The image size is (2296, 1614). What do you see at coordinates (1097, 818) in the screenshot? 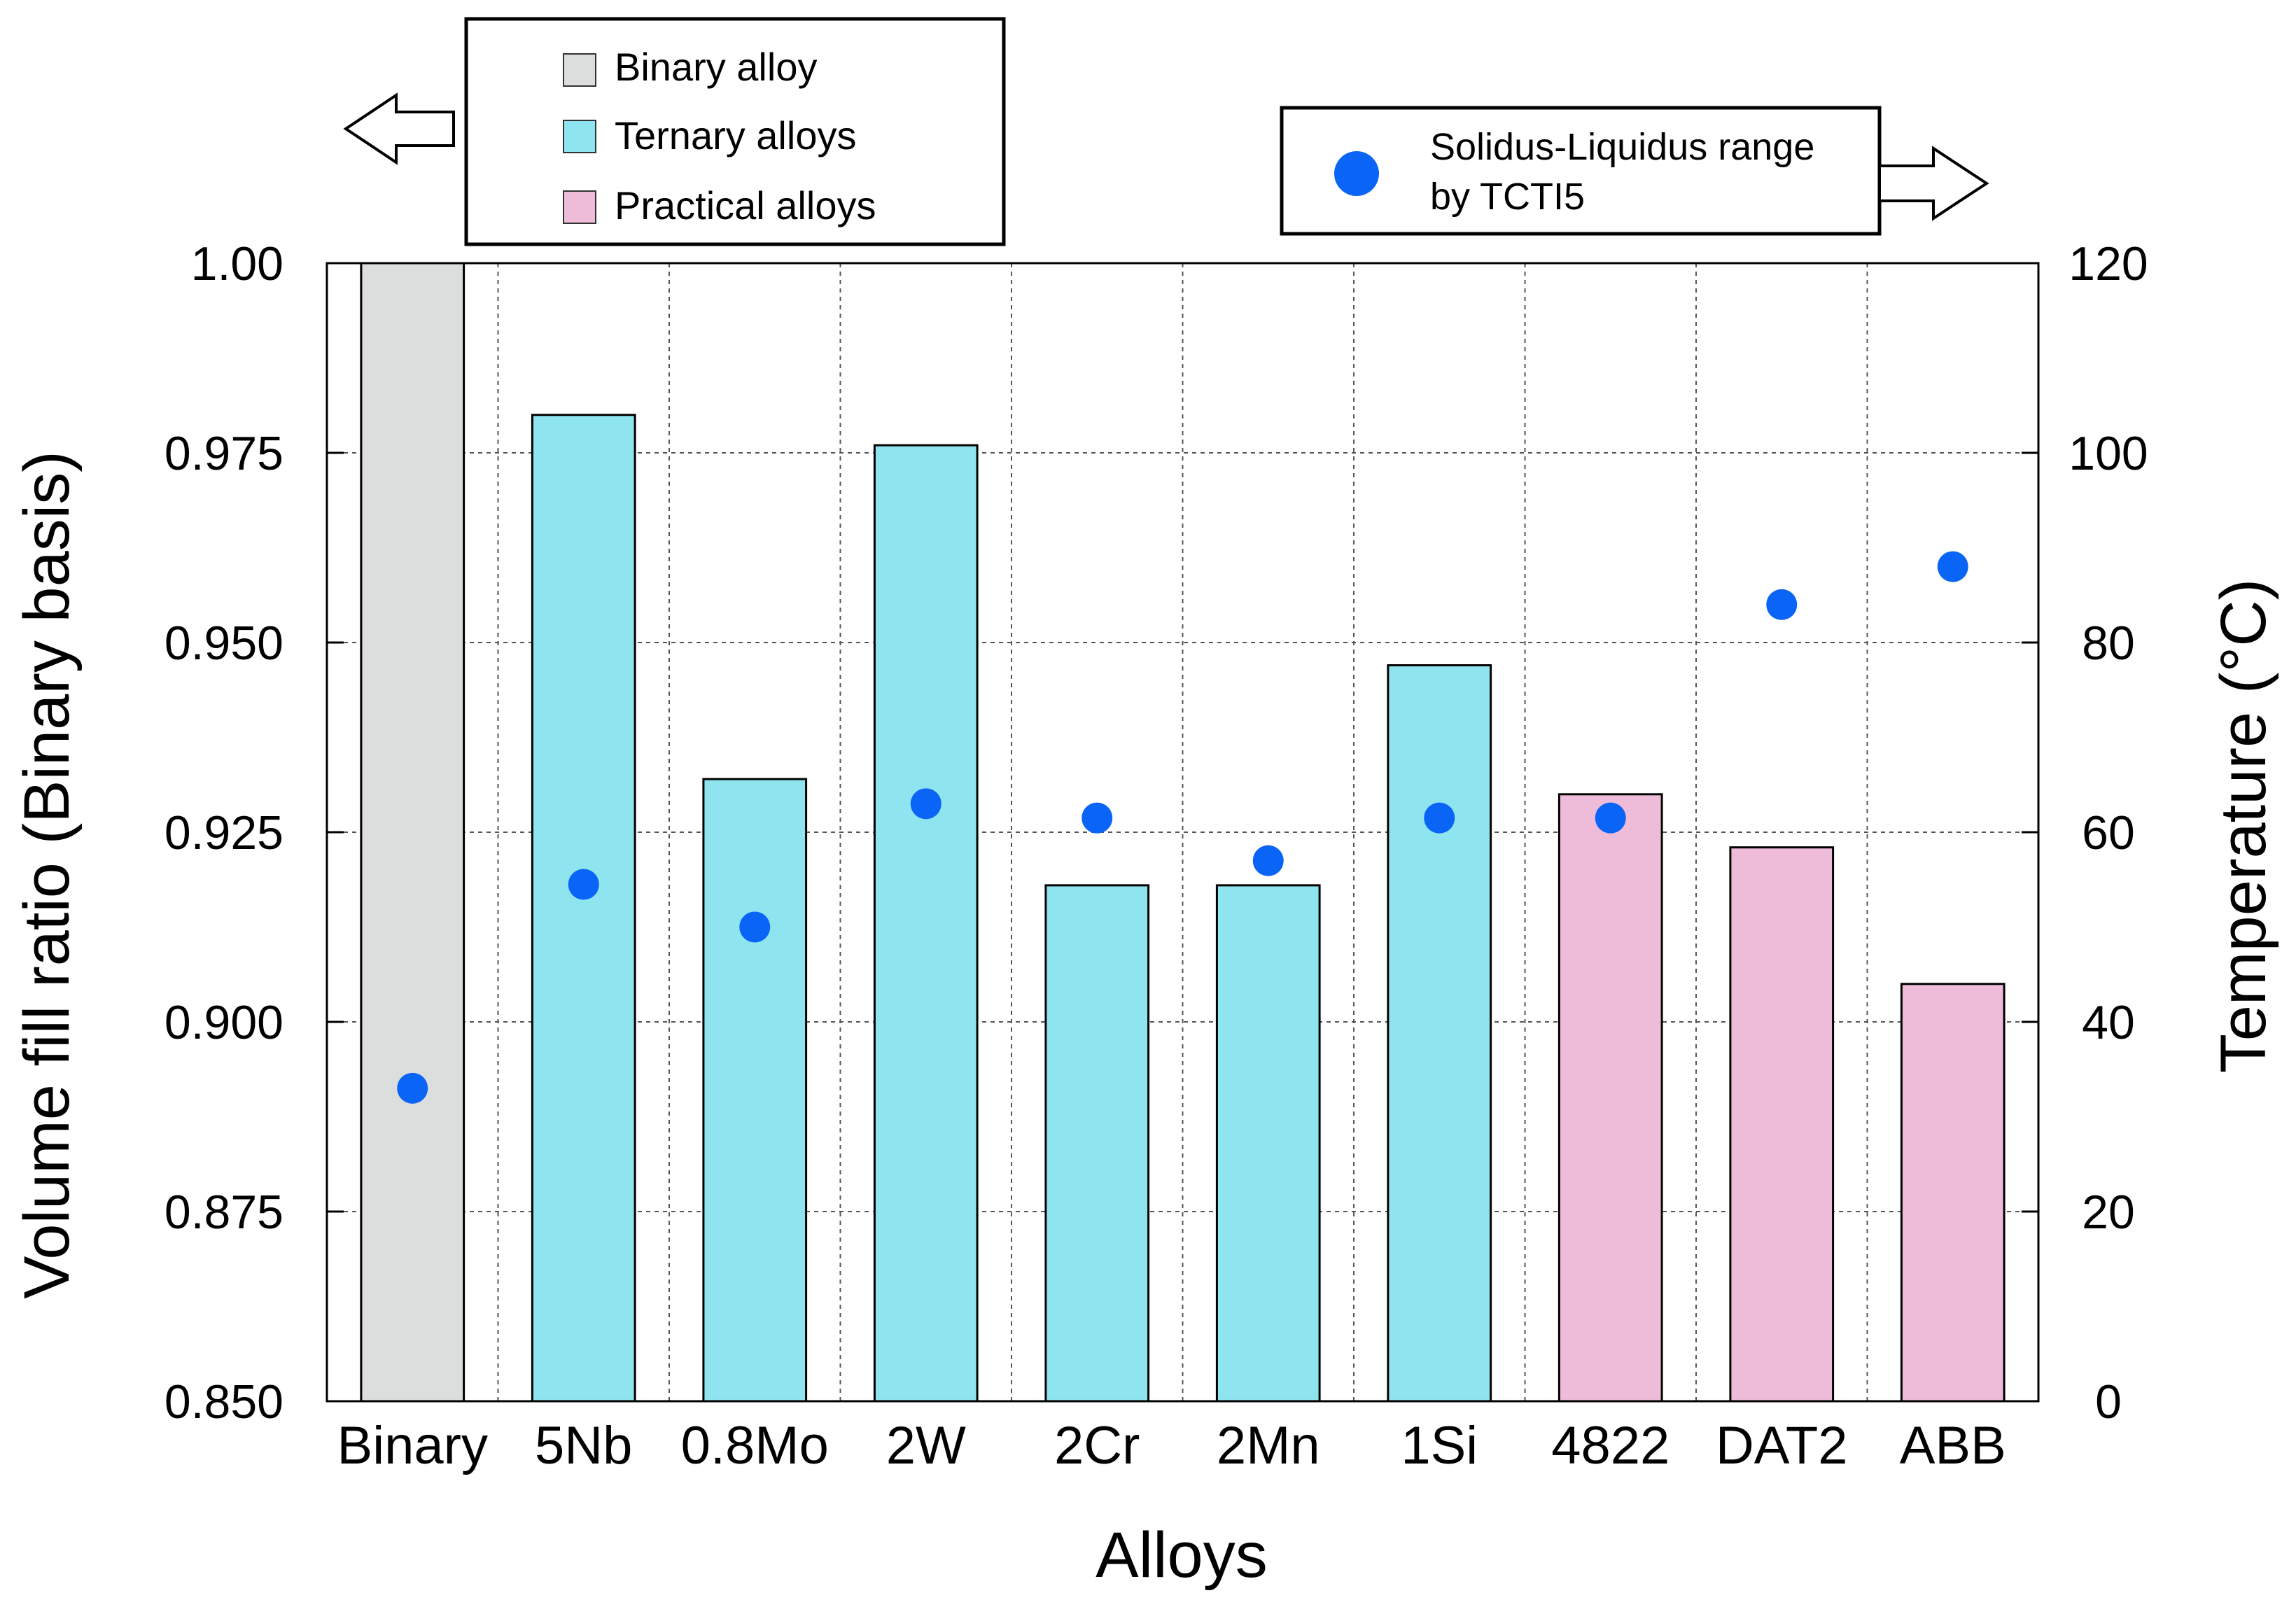
I see `point-2Cr` at bounding box center [1097, 818].